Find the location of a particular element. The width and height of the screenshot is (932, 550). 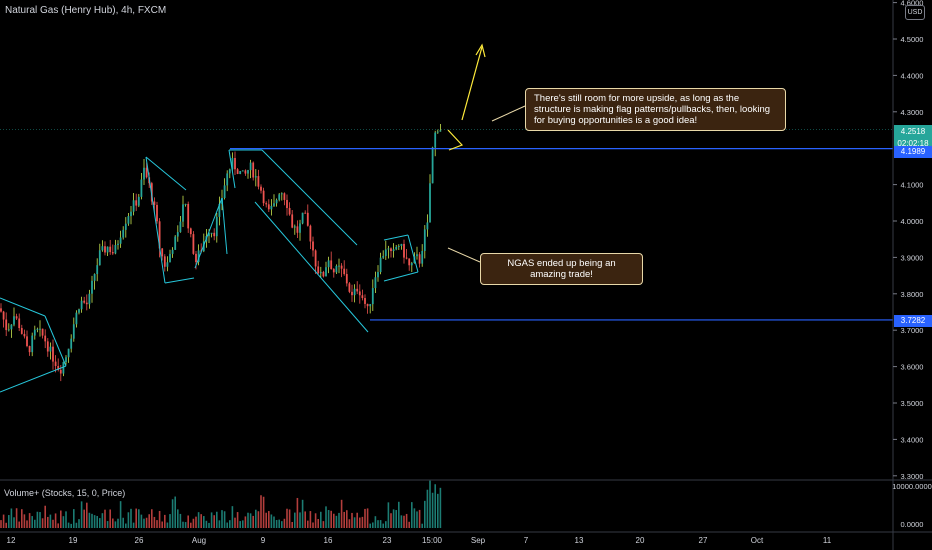

annotation-note-trade: NGAS ended up being an amazing trade! is located at coordinates (561, 269).